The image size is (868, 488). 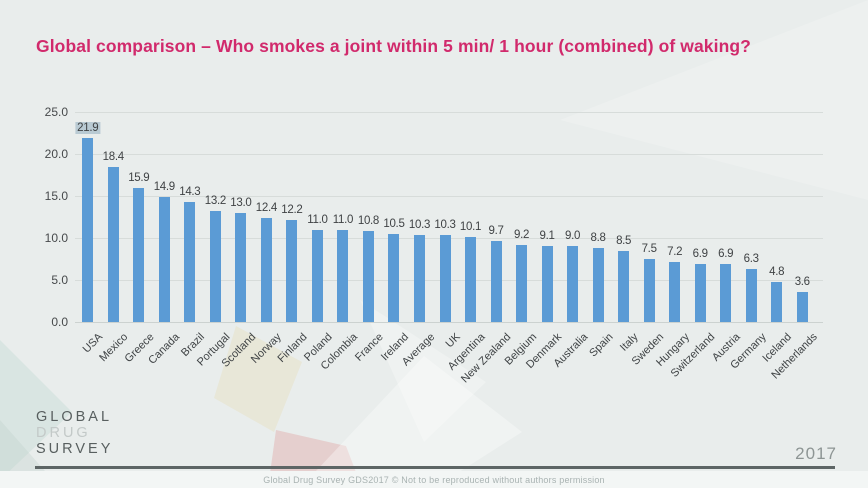 What do you see at coordinates (56, 196) in the screenshot?
I see `y-axis-tick-label: 15.0` at bounding box center [56, 196].